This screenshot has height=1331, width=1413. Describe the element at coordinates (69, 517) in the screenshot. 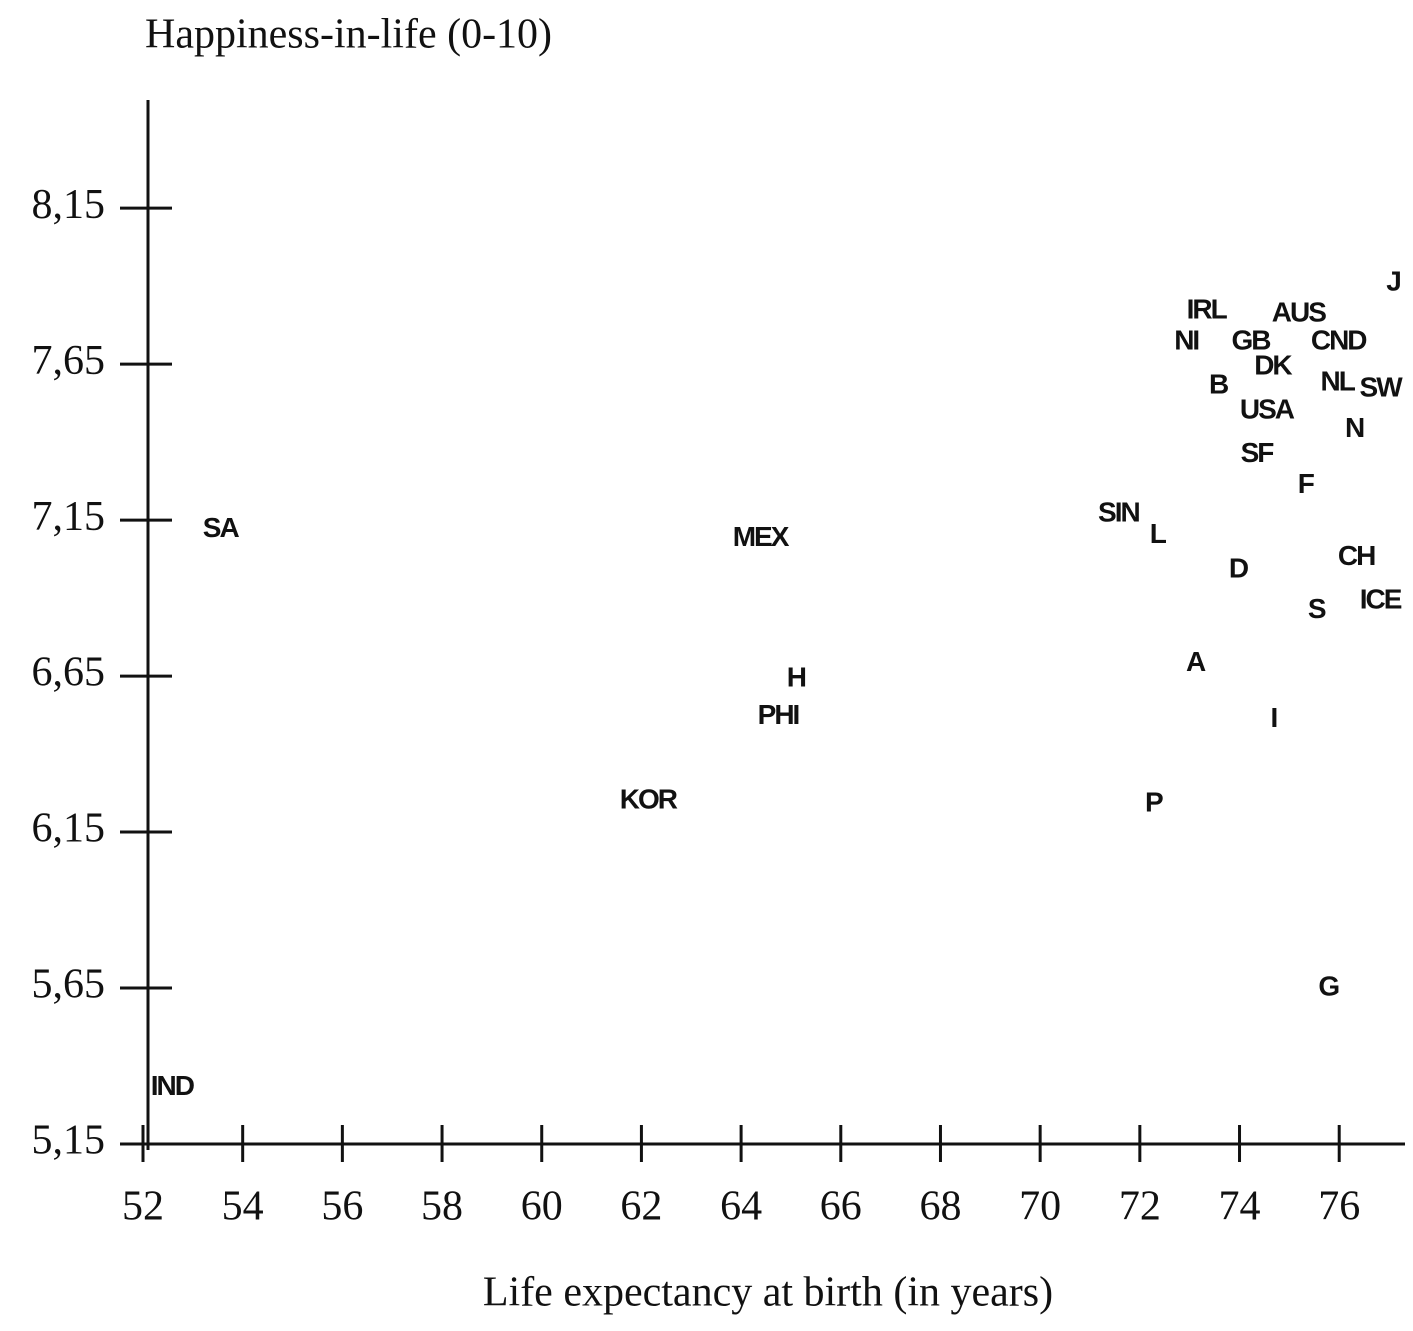

I see `y-tick-label: 7,15` at that location.